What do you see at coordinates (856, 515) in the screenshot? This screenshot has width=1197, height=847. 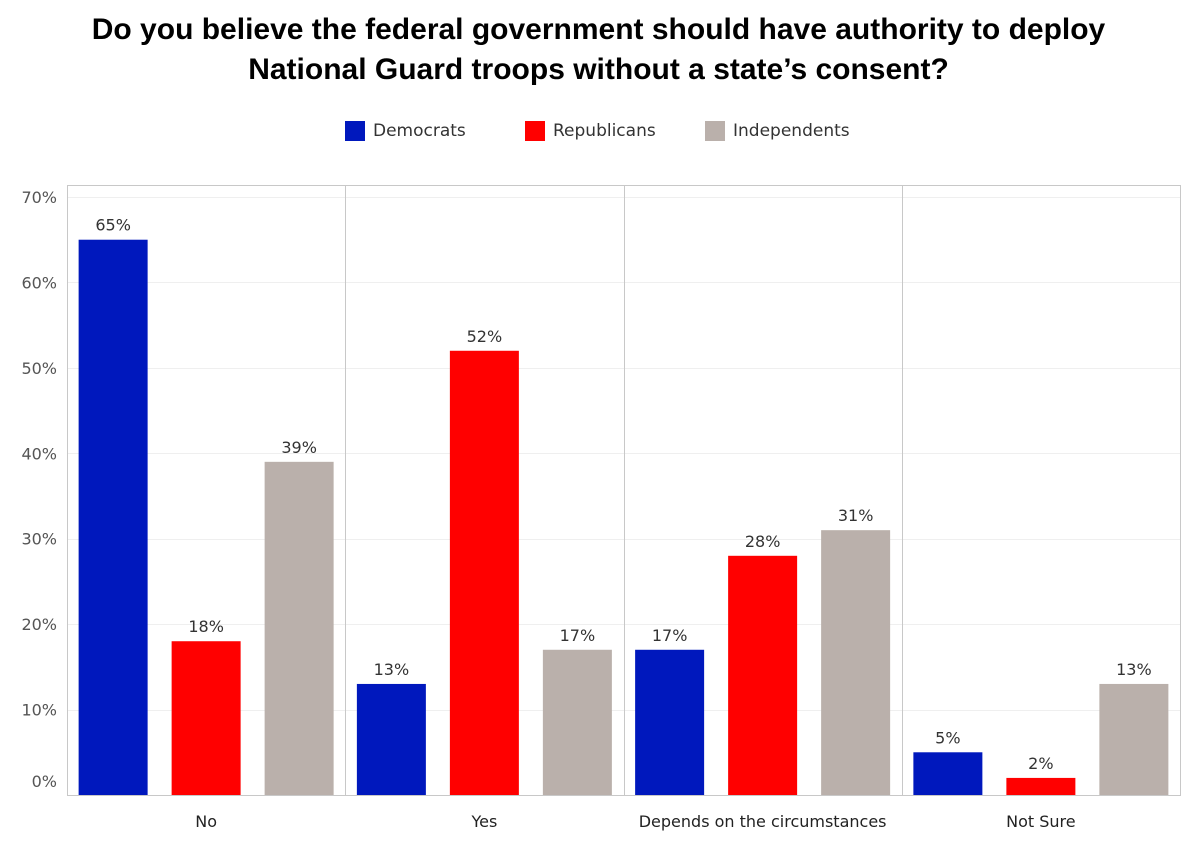 I see `data-label: 31%` at bounding box center [856, 515].